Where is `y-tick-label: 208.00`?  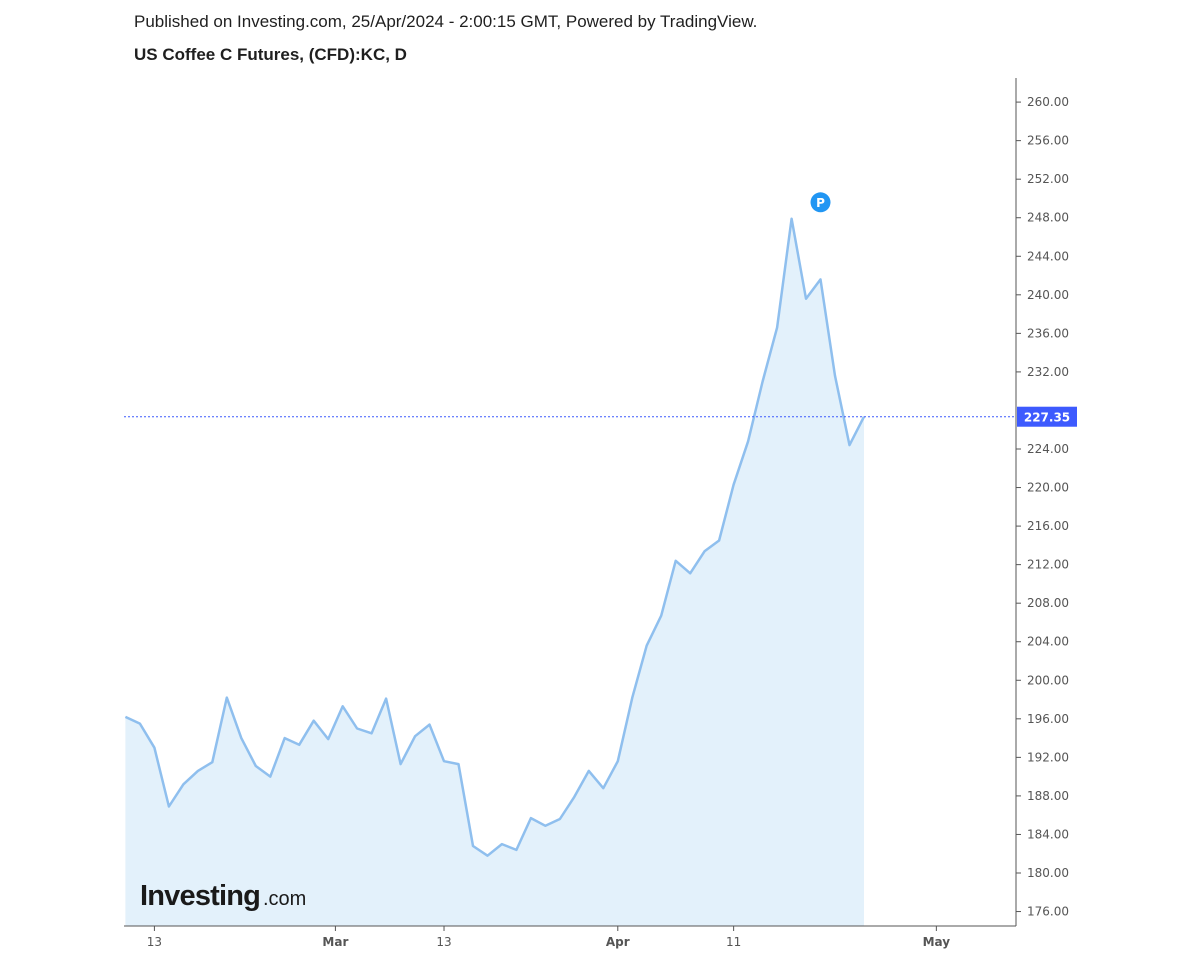
y-tick-label: 208.00 is located at coordinates (1048, 603).